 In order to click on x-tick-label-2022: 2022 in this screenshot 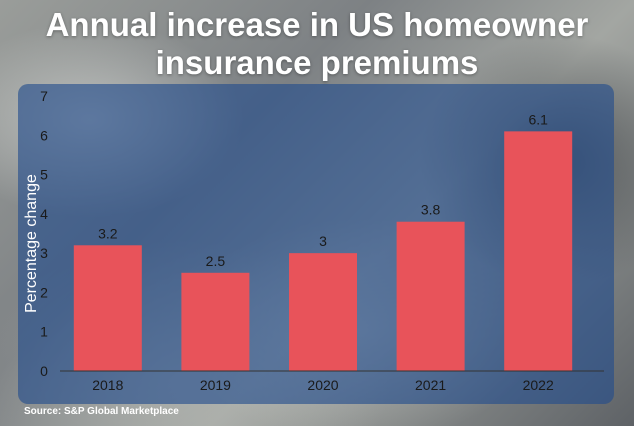, I will do `click(538, 385)`.